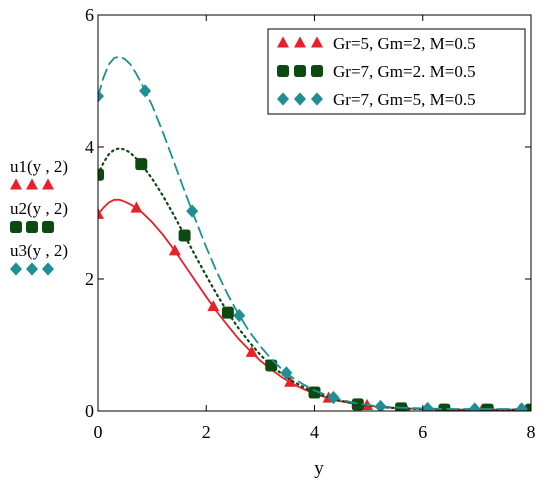  Describe the element at coordinates (39, 166) in the screenshot. I see `y-axis-label-text: u1(y , 2)` at that location.